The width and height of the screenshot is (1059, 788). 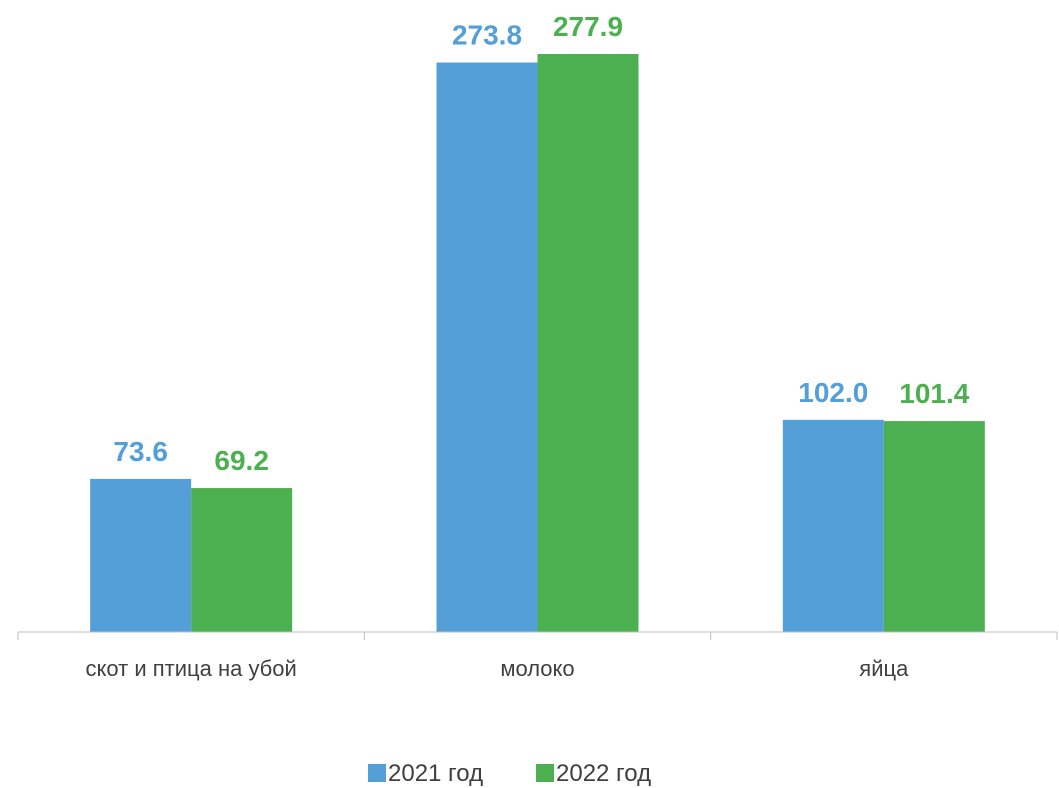 I want to click on category-label-1: молоко, so click(x=537, y=668).